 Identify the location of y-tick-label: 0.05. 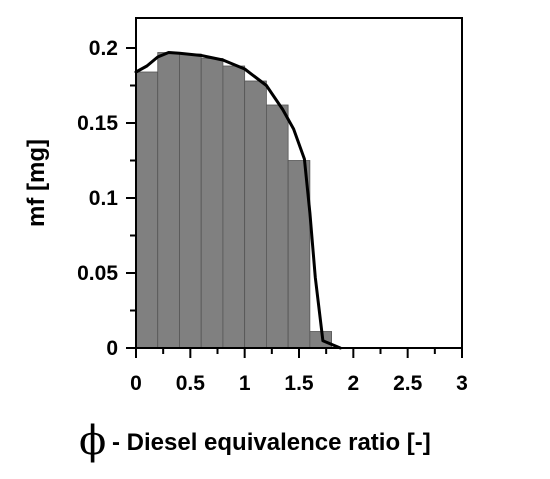
(97, 273).